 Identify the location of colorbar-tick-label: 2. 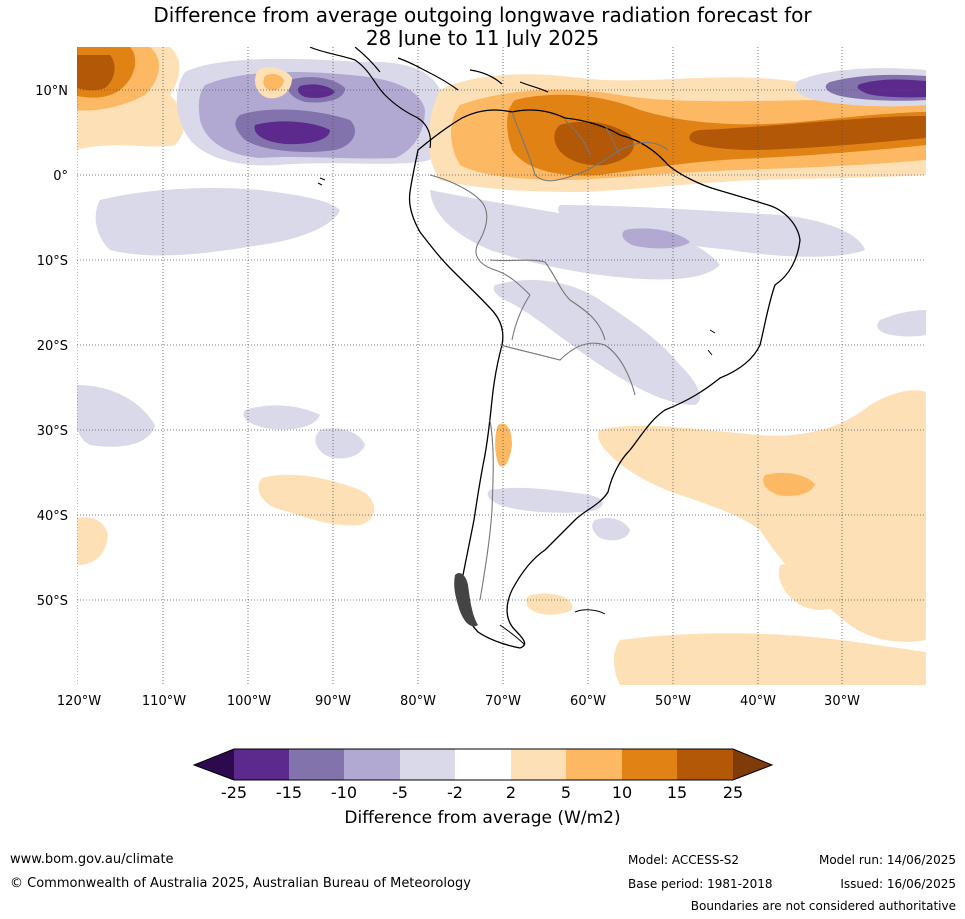
(511, 792).